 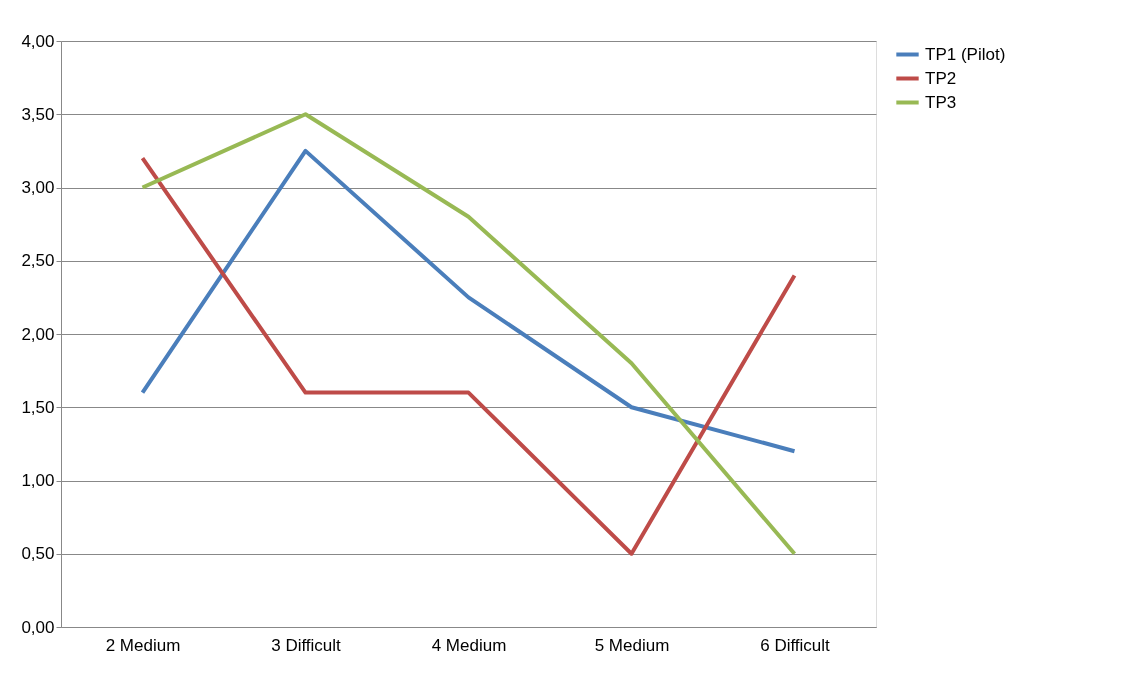 I want to click on x-tick-label: 5 Medium, so click(x=632, y=645).